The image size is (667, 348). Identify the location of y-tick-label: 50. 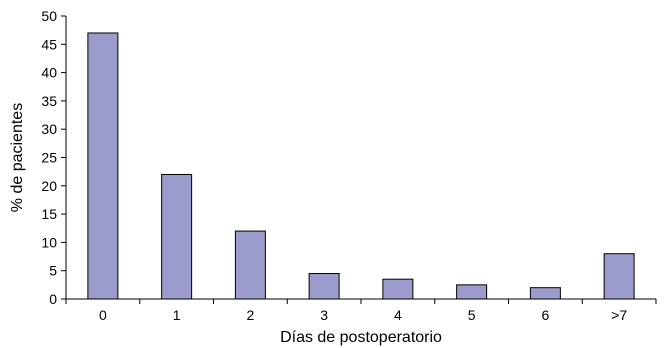
(49, 16).